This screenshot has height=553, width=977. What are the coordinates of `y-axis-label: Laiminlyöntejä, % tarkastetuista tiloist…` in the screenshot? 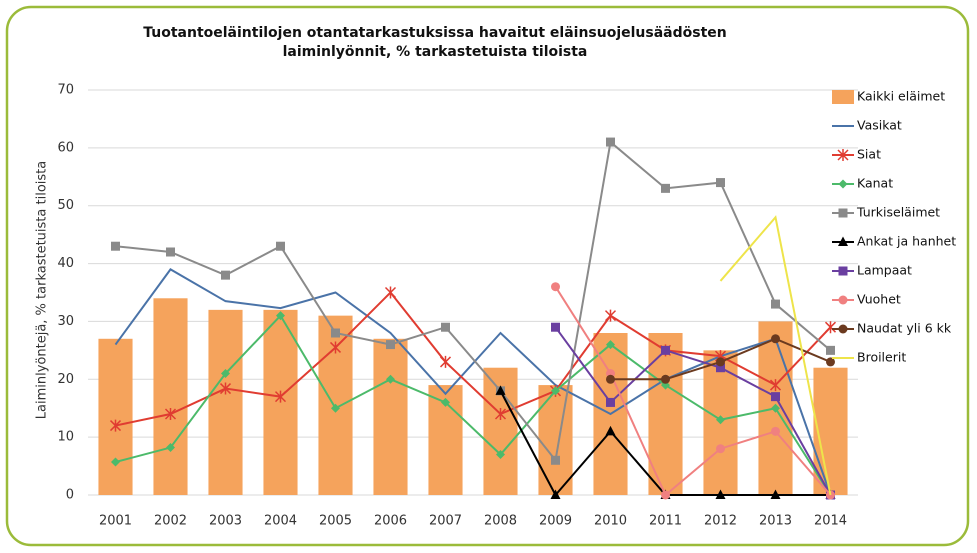 It's located at (42, 290).